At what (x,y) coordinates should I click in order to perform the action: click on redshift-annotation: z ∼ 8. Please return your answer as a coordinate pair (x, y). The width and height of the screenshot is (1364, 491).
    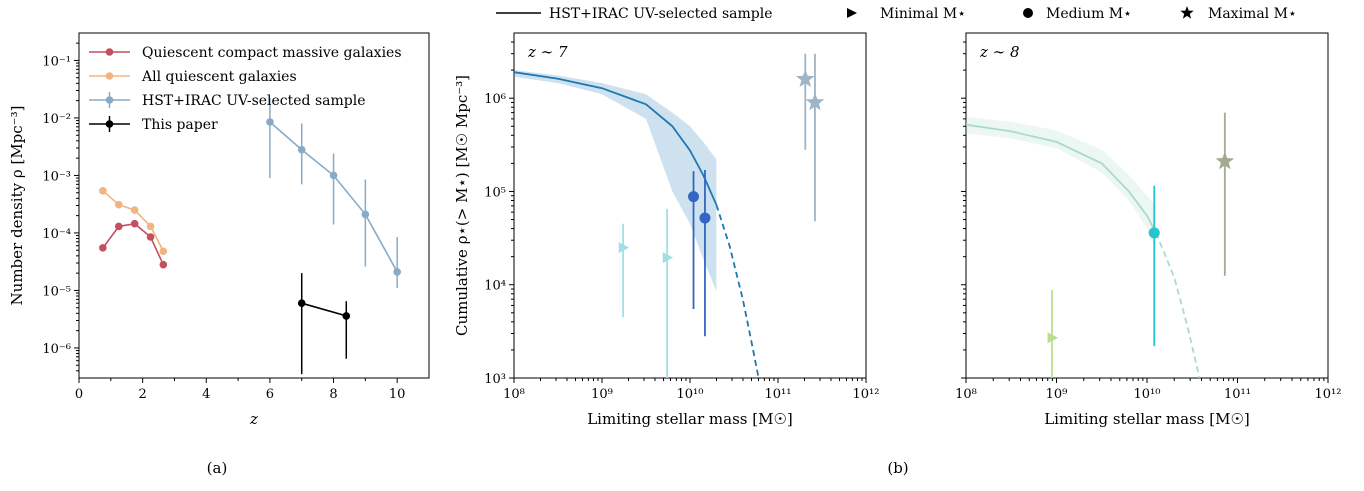
    Looking at the image, I should click on (999, 52).